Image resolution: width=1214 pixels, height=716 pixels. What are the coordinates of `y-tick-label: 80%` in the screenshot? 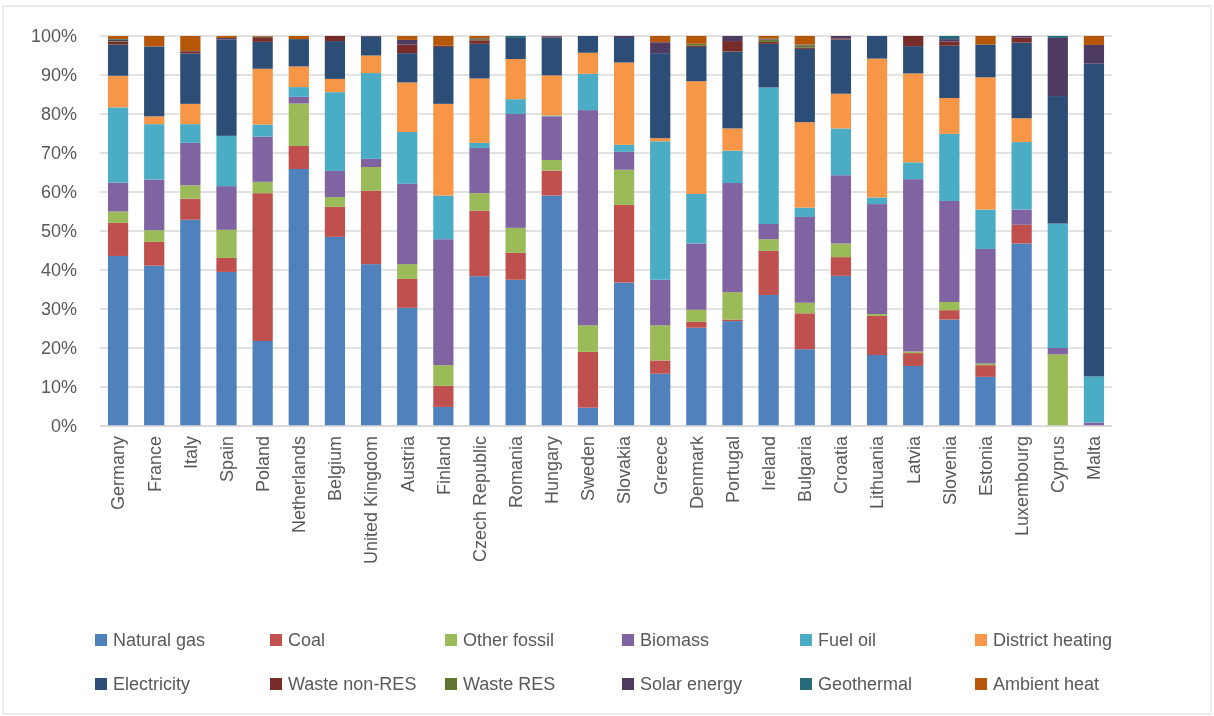 It's located at (58, 114).